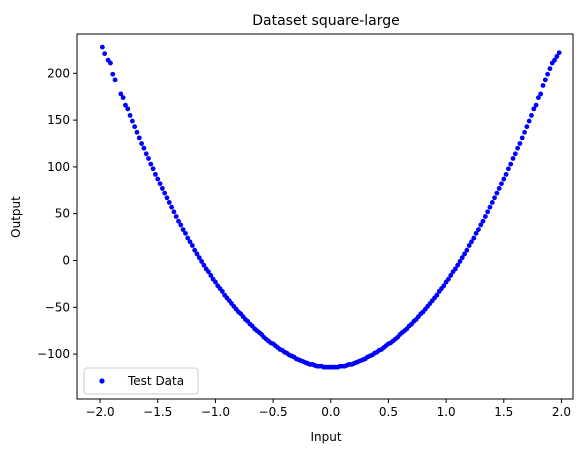  Describe the element at coordinates (57, 307) in the screenshot. I see `y-tick-label: −50` at that location.